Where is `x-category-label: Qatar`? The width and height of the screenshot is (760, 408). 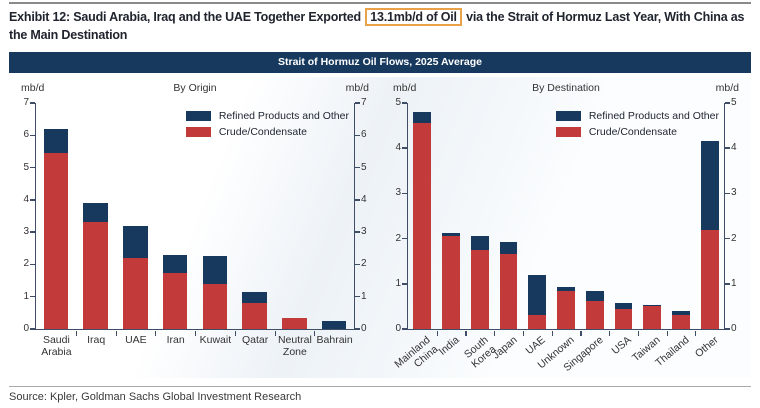 x-category-label: Qatar is located at coordinates (255, 340).